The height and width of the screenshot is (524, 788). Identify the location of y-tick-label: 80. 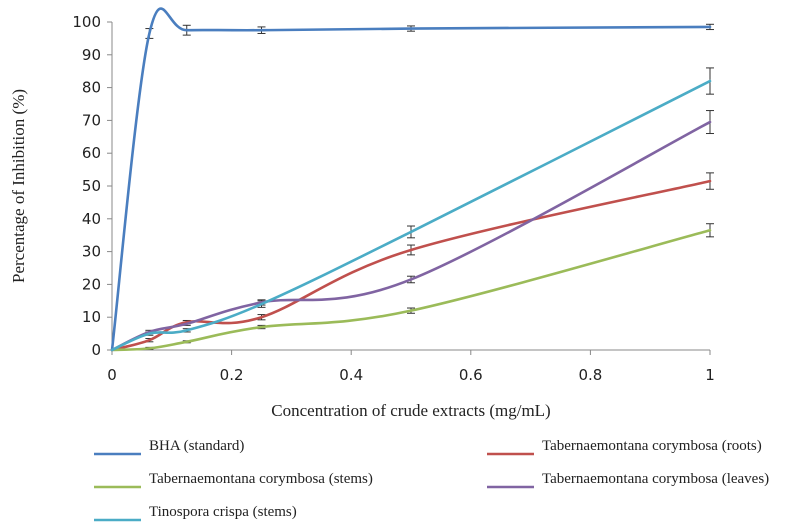
(91, 88).